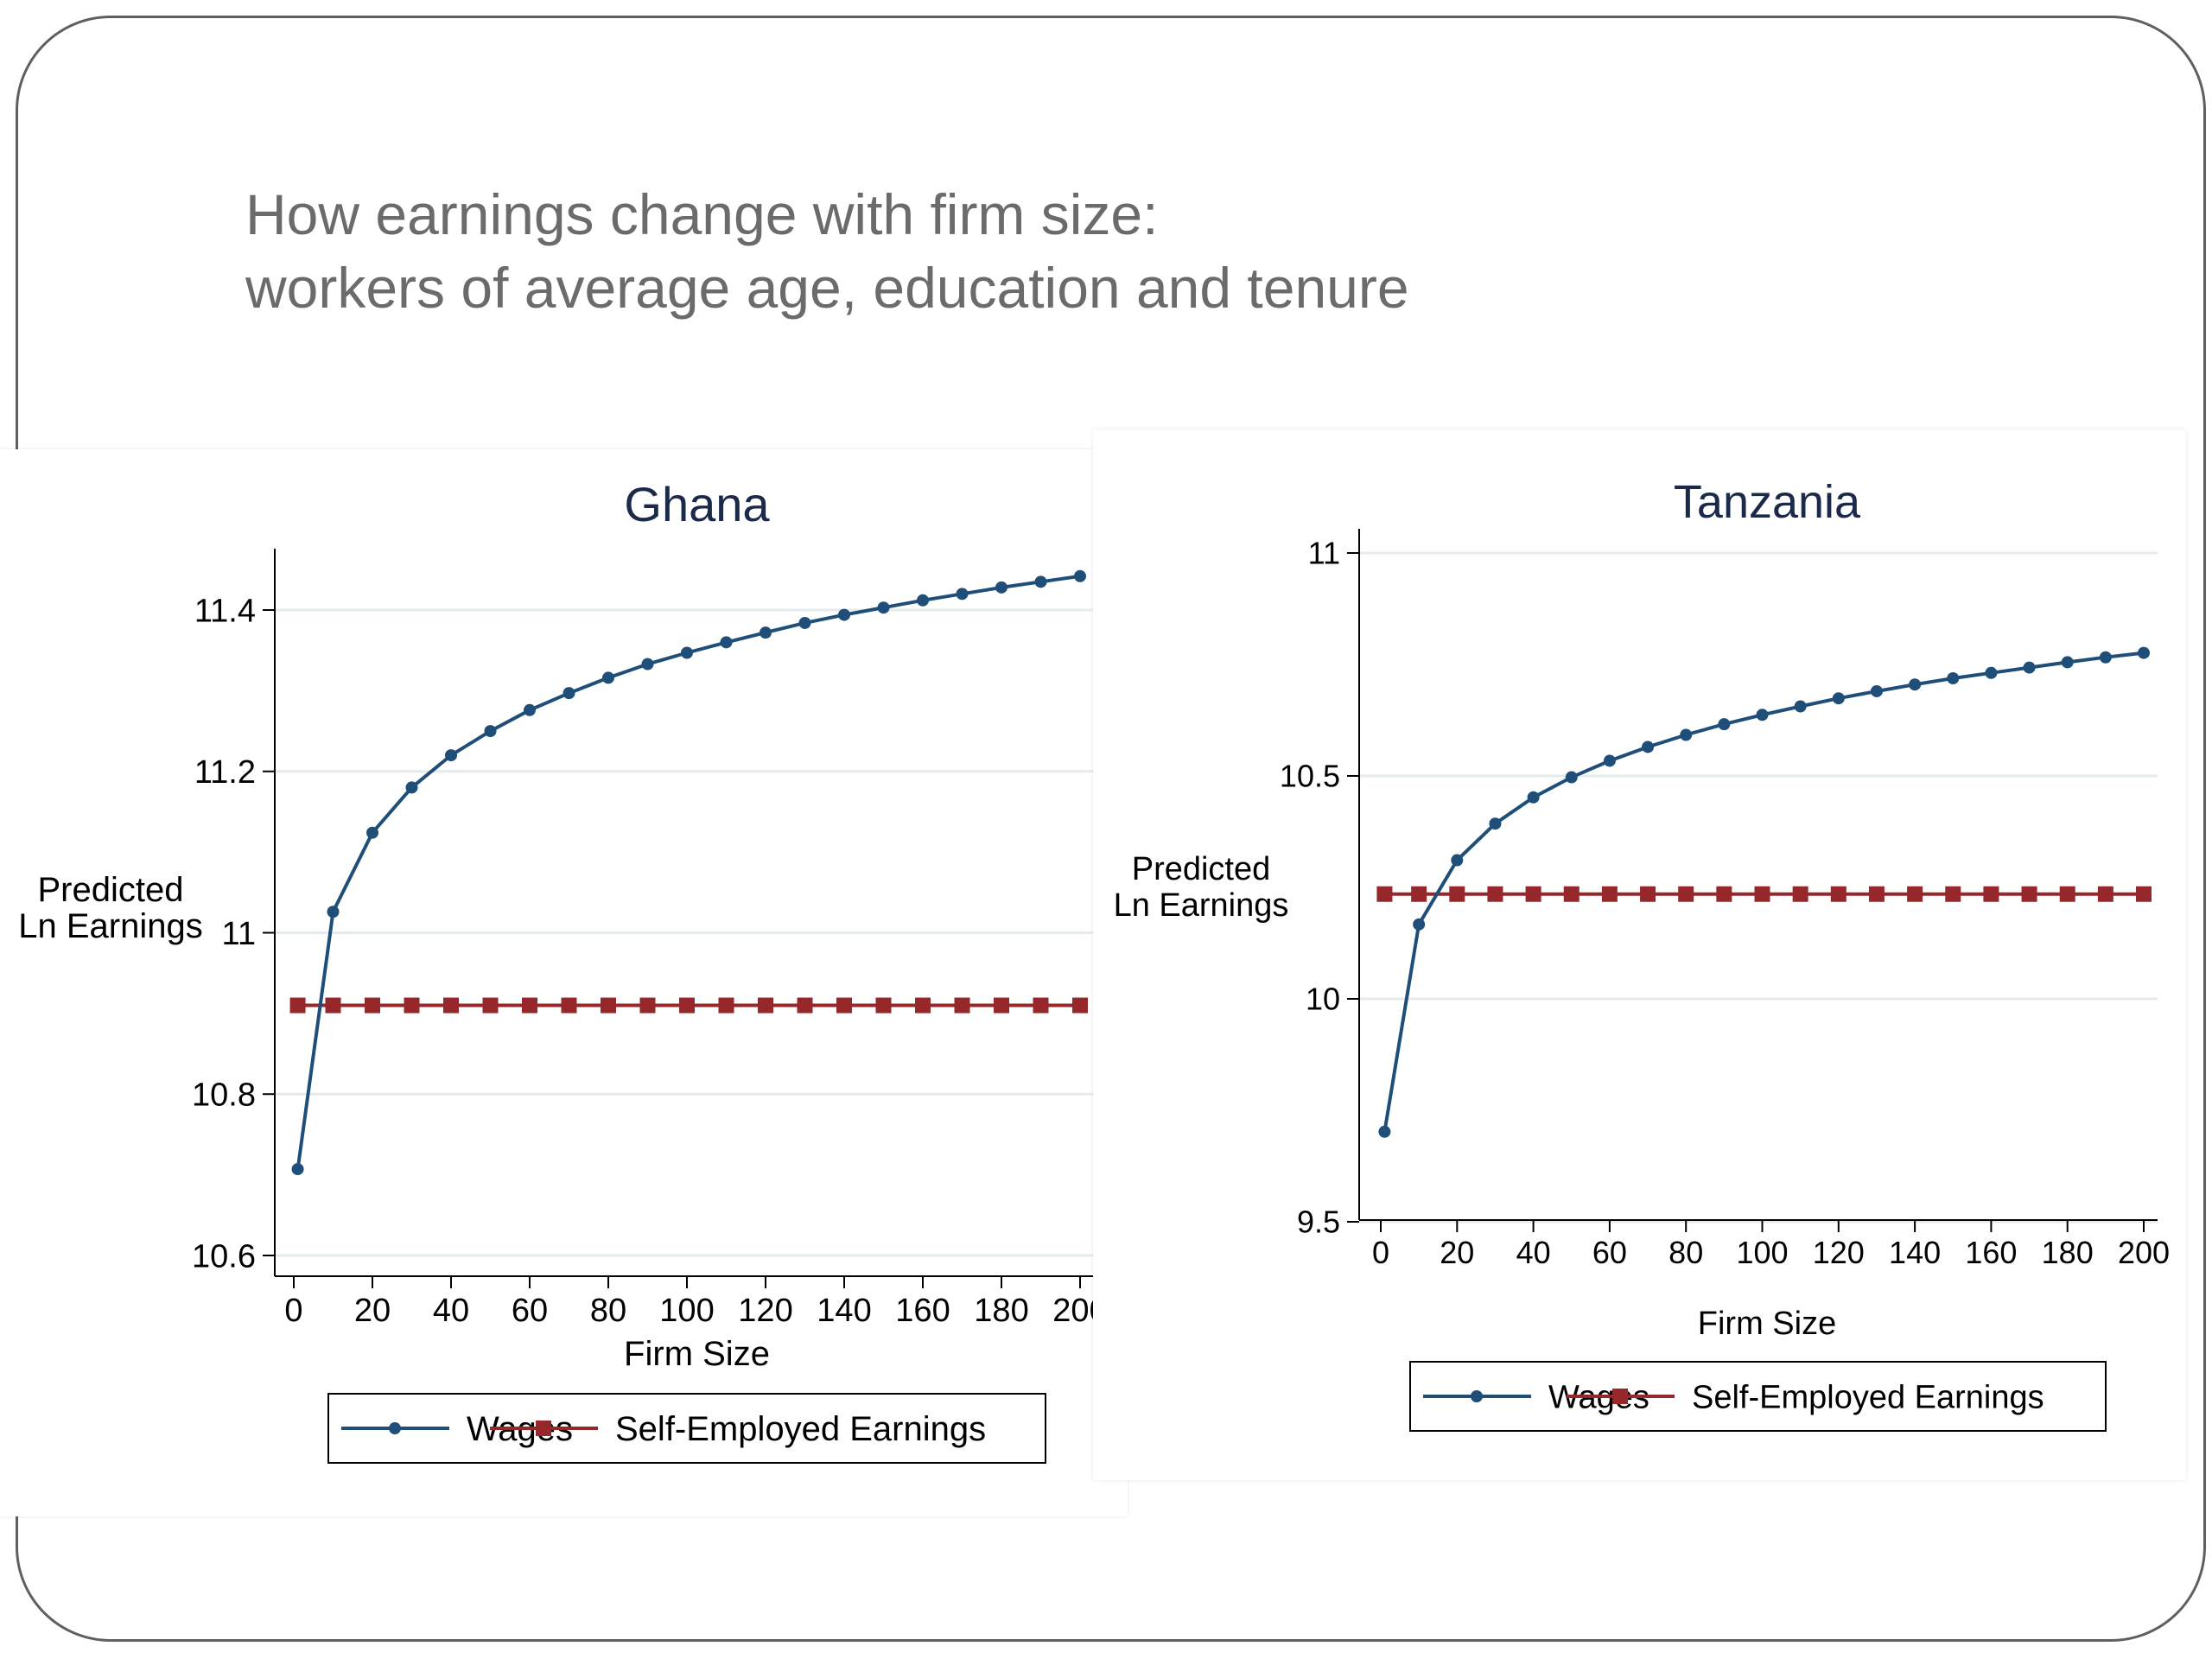  What do you see at coordinates (922, 1311) in the screenshot?
I see `x-tick-label: 160` at bounding box center [922, 1311].